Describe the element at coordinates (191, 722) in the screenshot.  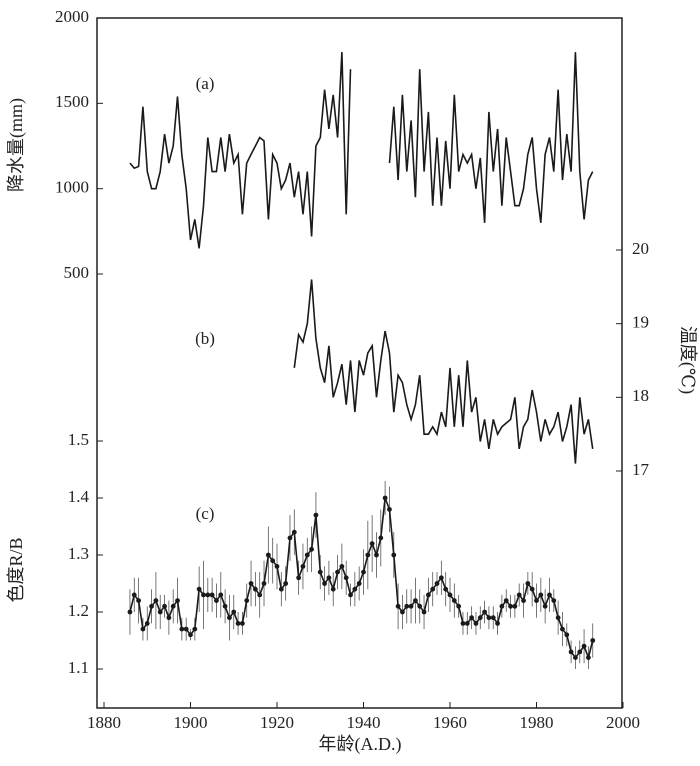
I see `x-tick-label: 1900` at that location.